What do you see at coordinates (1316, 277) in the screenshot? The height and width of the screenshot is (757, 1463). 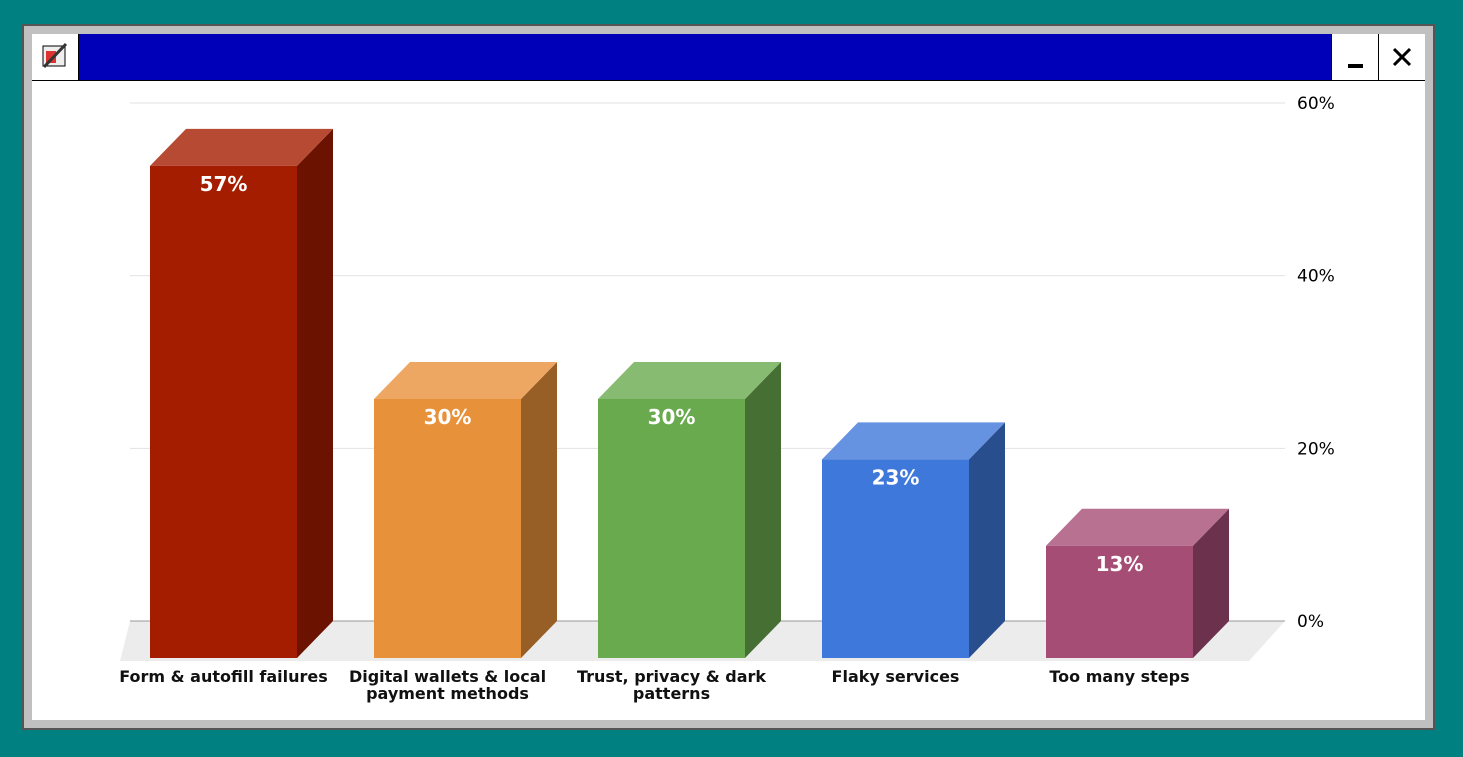 I see `y-tick-label: 40%` at bounding box center [1316, 277].